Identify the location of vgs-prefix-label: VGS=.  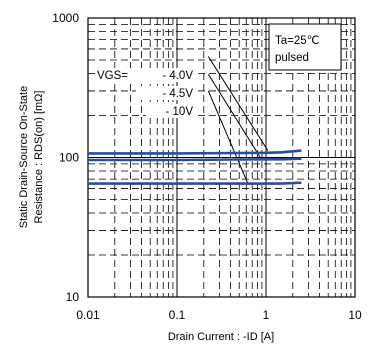
(112, 76).